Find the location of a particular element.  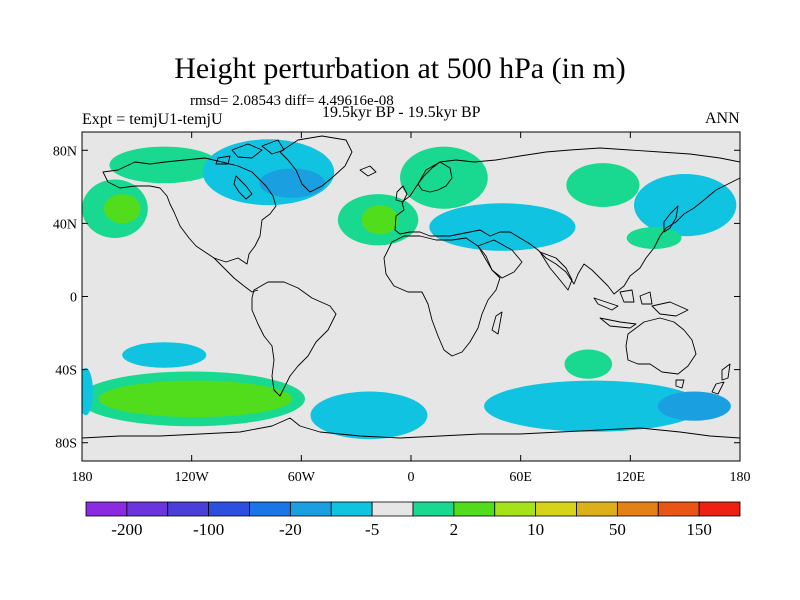

colorbar-label: 10 is located at coordinates (535, 529).